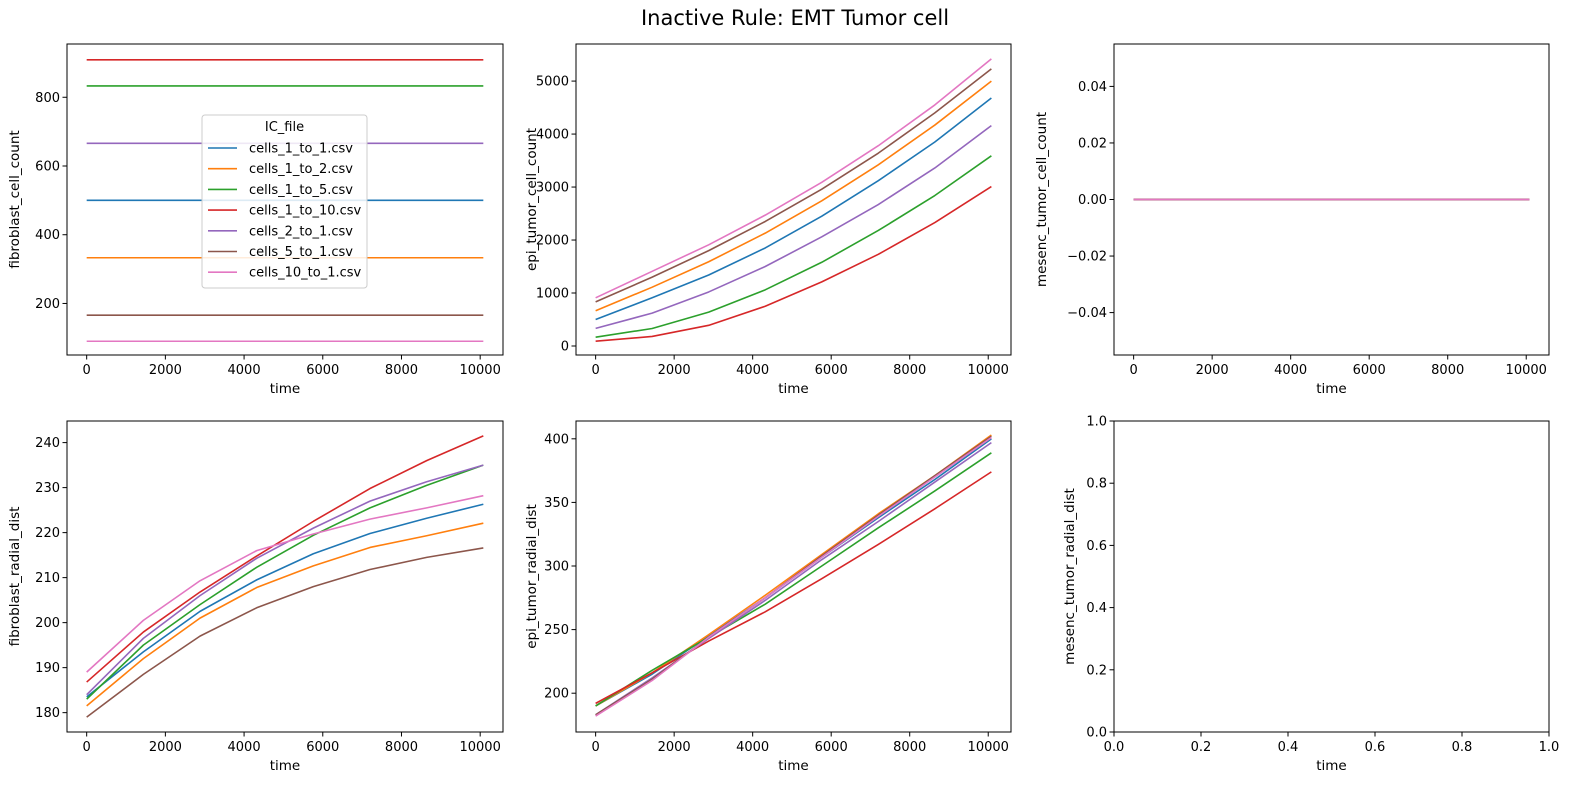 The image size is (1590, 789). What do you see at coordinates (47, 533) in the screenshot?
I see `y-tick-label: 220` at bounding box center [47, 533].